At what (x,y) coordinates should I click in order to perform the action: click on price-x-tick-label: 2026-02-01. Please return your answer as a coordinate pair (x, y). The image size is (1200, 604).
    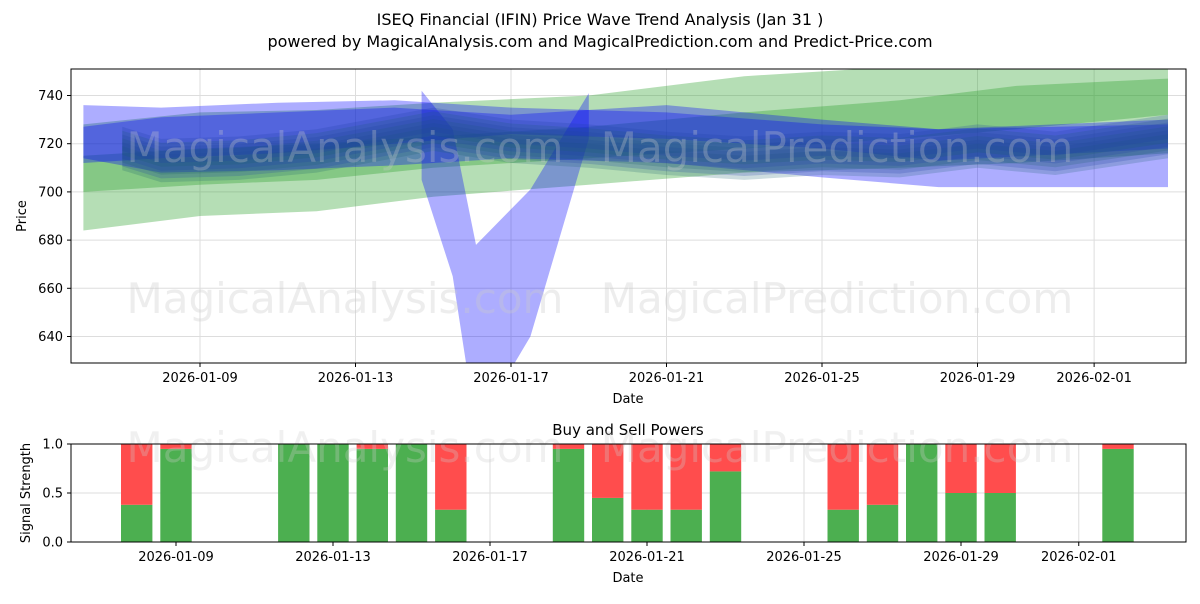
    Looking at the image, I should click on (1094, 378).